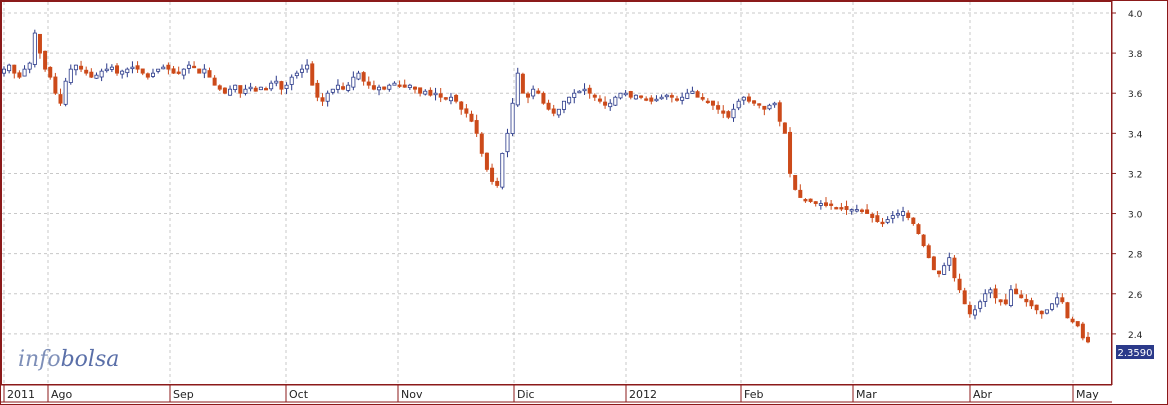  I want to click on last-price-box, so click(1135, 352).